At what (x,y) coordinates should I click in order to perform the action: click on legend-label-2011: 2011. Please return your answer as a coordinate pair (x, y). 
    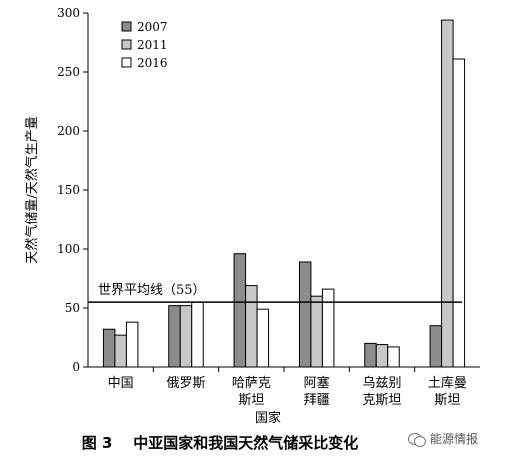
    Looking at the image, I should click on (152, 45).